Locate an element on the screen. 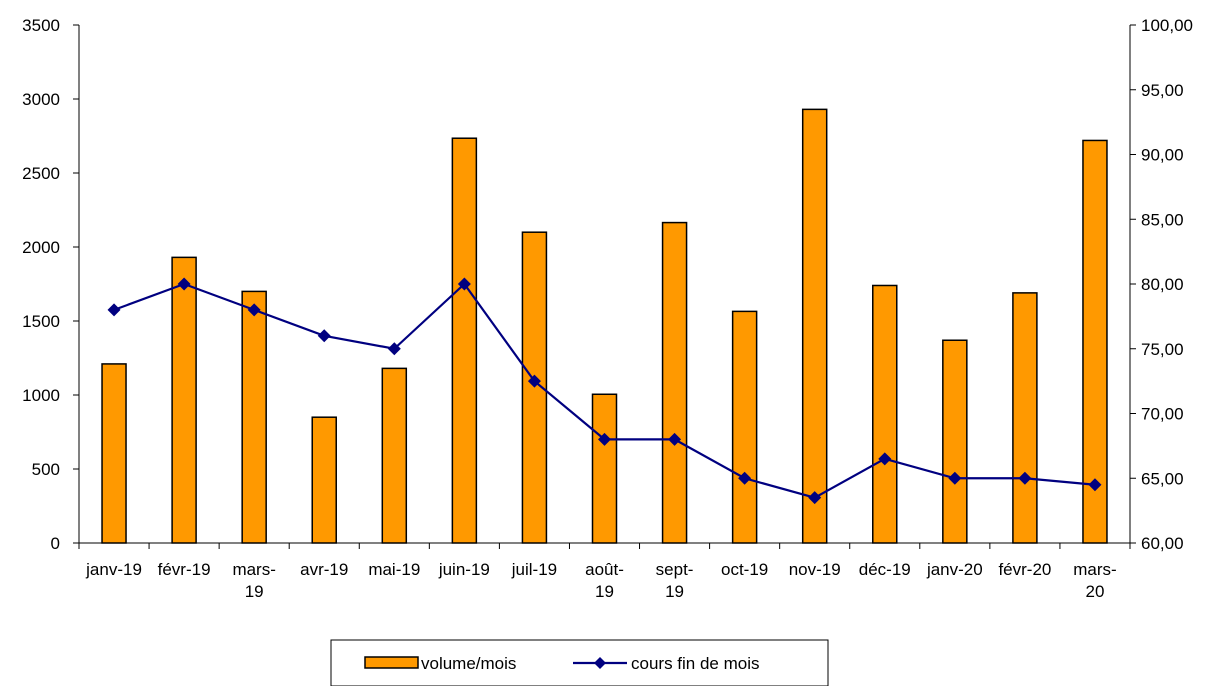 Image resolution: width=1215 pixels, height=686 pixels. x-tick-label-nov-19: nov-19 is located at coordinates (815, 569).